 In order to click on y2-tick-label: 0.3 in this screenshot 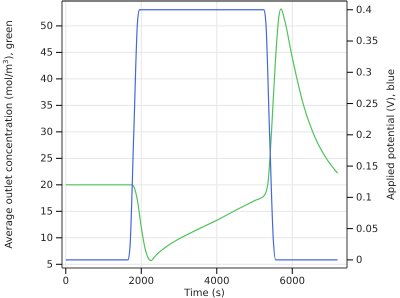, I will do `click(364, 72)`.